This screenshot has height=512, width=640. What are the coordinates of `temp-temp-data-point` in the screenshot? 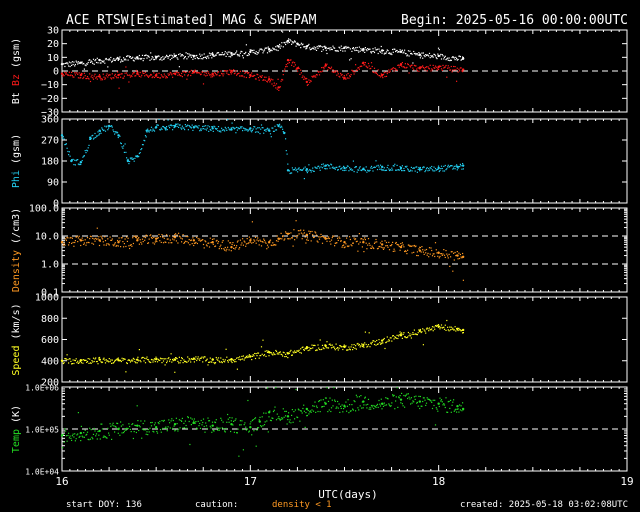 It's located at (438, 403).